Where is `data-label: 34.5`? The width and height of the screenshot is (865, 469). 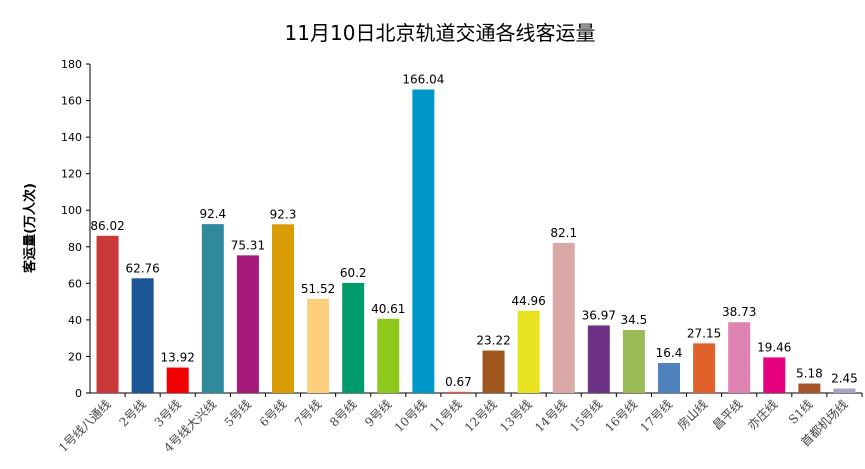 data-label: 34.5 is located at coordinates (634, 320).